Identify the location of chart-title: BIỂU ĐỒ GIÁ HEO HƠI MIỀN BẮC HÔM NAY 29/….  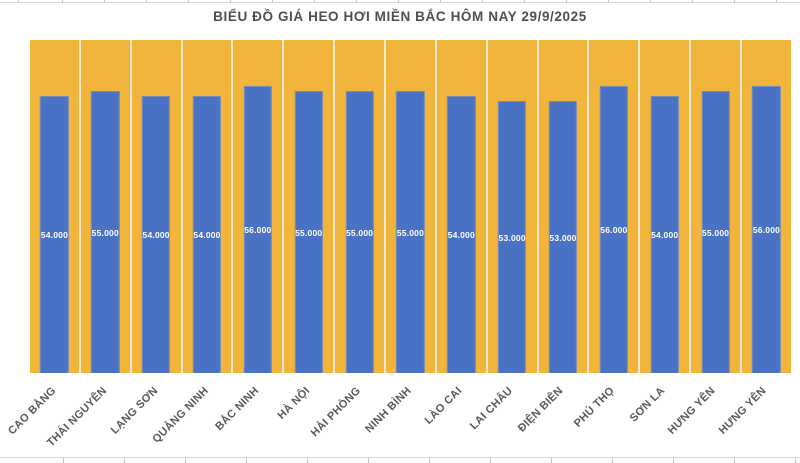
(400, 16).